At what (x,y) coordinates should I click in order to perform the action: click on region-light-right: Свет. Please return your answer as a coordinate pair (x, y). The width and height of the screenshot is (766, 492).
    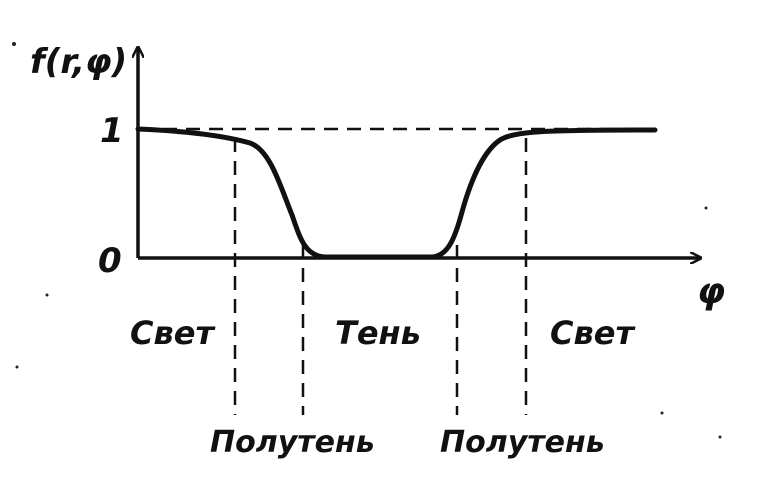
    Looking at the image, I should click on (593, 333).